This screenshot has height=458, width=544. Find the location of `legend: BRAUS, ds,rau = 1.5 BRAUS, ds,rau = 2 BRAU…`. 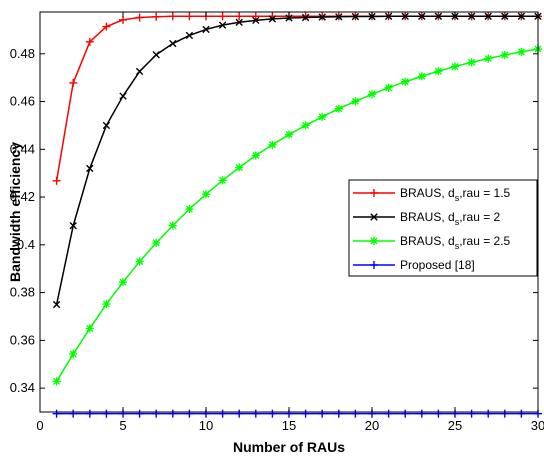

legend: BRAUS, ds,rau = 1.5 BRAUS, ds,rau = 2 BRAU… is located at coordinates (443, 228).